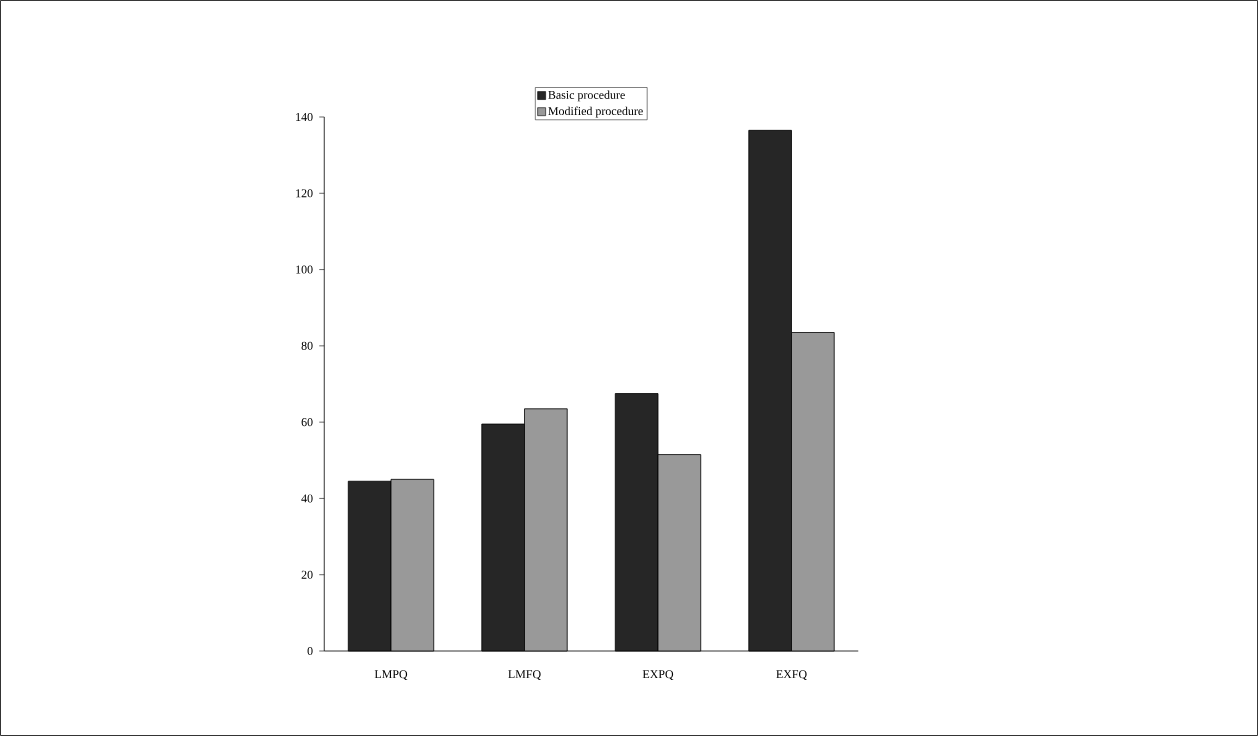 The height and width of the screenshot is (736, 1258). Describe the element at coordinates (791, 675) in the screenshot. I see `x-tick-label: EXFQ` at that location.